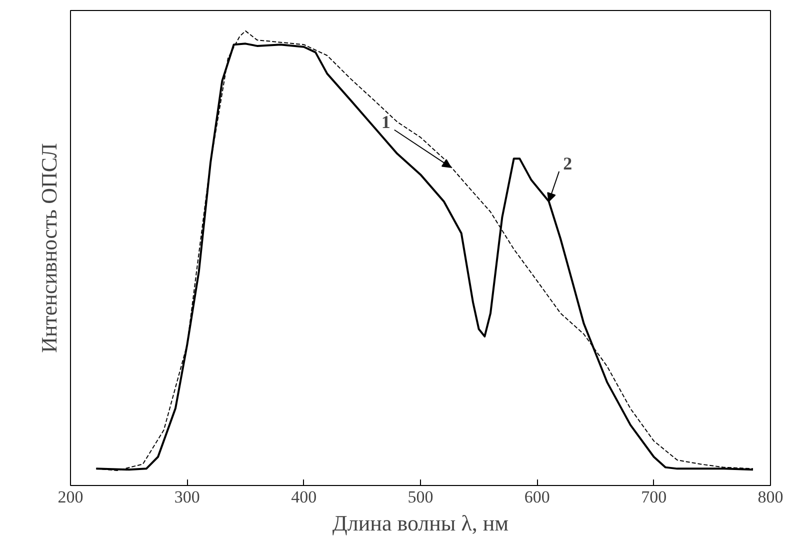 This screenshot has width=795, height=538. What do you see at coordinates (771, 497) in the screenshot?
I see `x-tick-label: 800` at bounding box center [771, 497].